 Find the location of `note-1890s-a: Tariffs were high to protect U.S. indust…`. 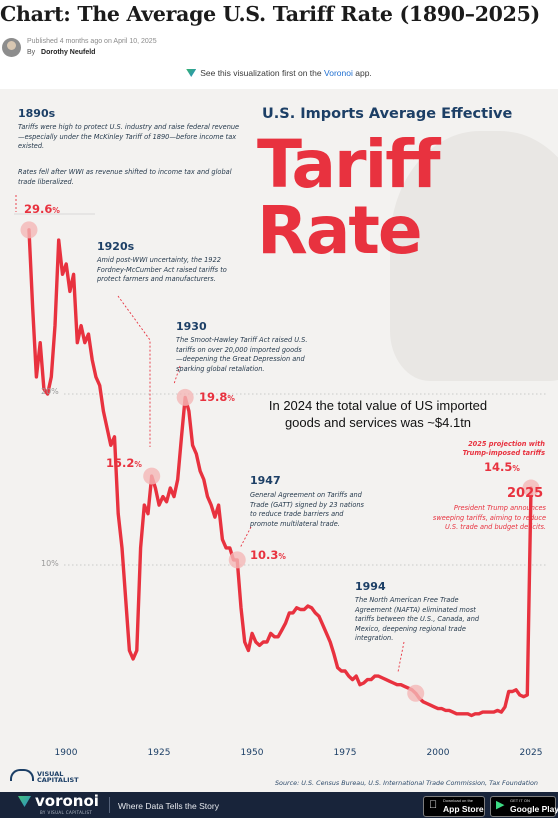

note-1890s-a: Tariffs were high to protect U.S. indust… is located at coordinates (129, 137).